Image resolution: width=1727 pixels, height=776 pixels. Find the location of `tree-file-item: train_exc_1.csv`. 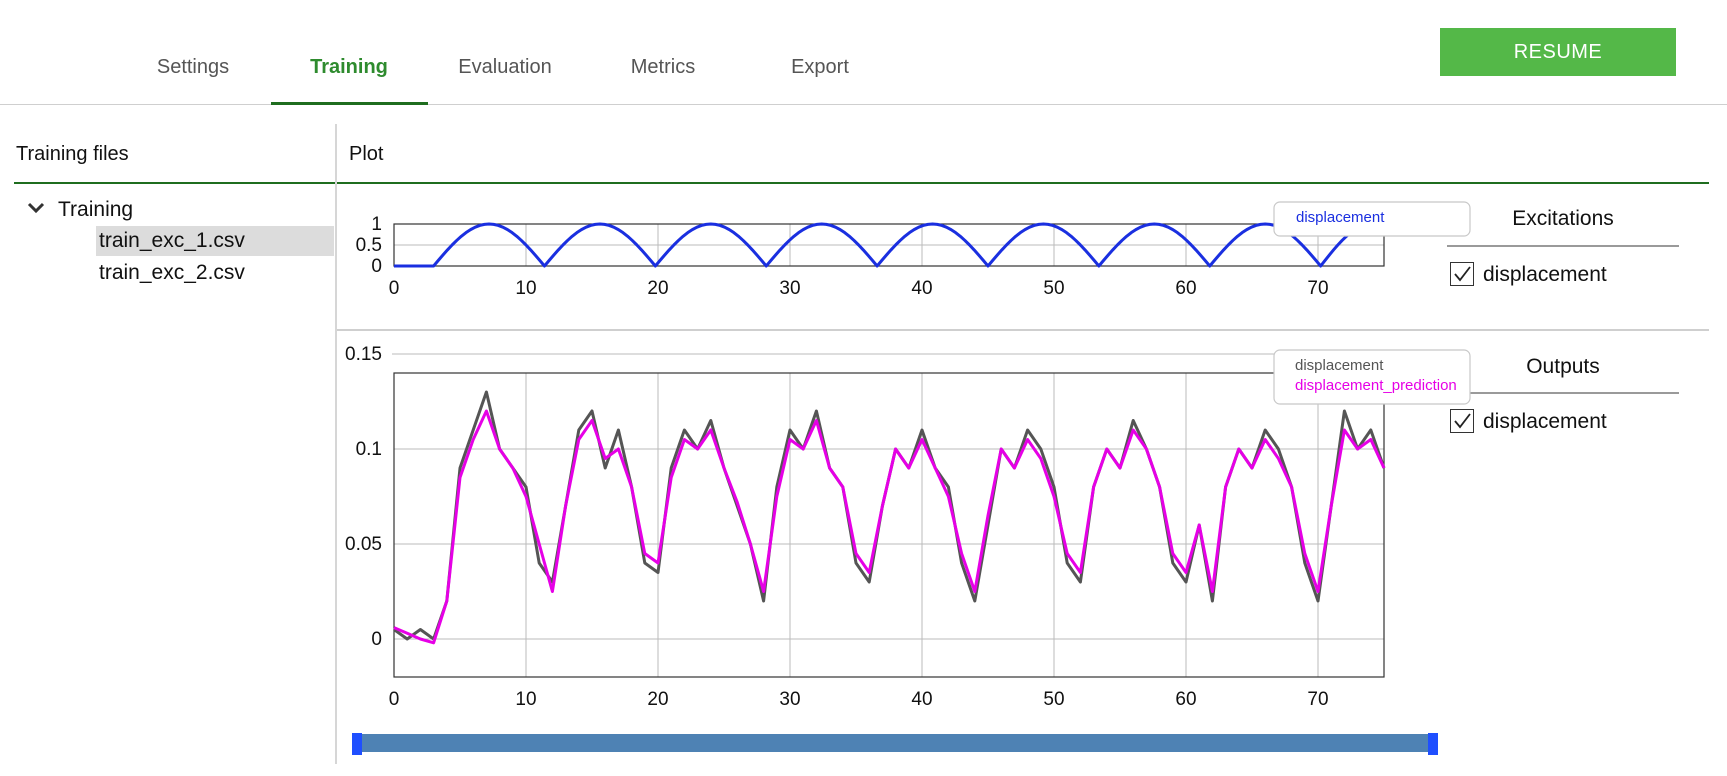

tree-file-item: train_exc_1.csv is located at coordinates (215, 241).